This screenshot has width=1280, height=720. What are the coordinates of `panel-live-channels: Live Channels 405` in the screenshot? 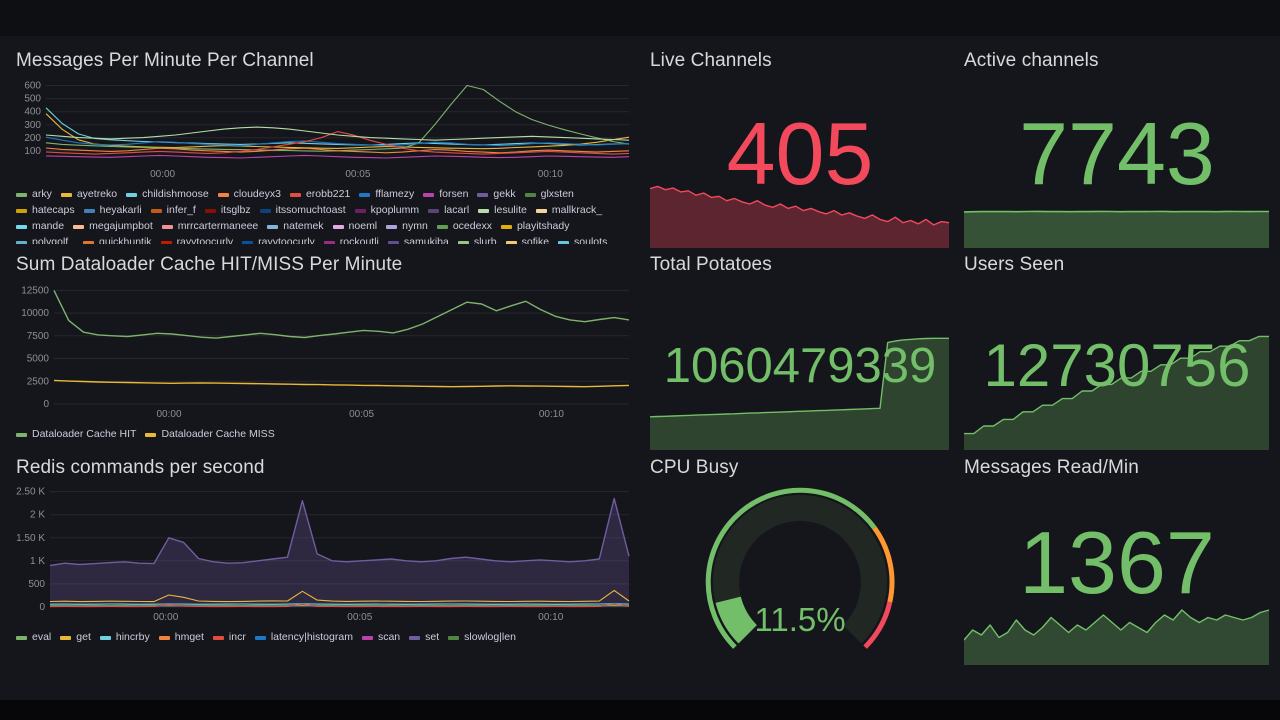 It's located at (800, 147).